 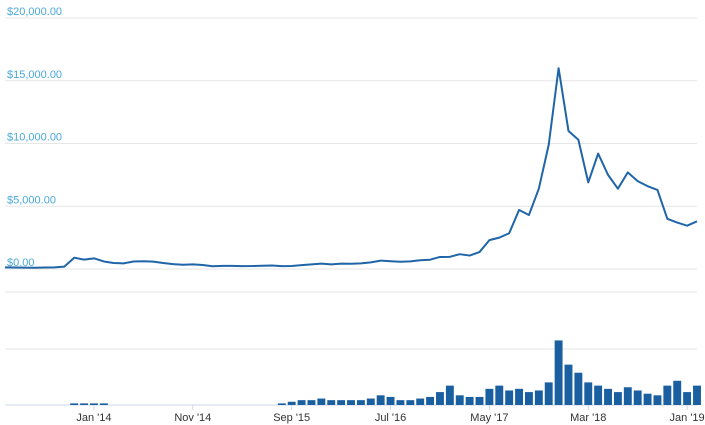 I want to click on x-tick-label: Nov '14, so click(x=192, y=418).